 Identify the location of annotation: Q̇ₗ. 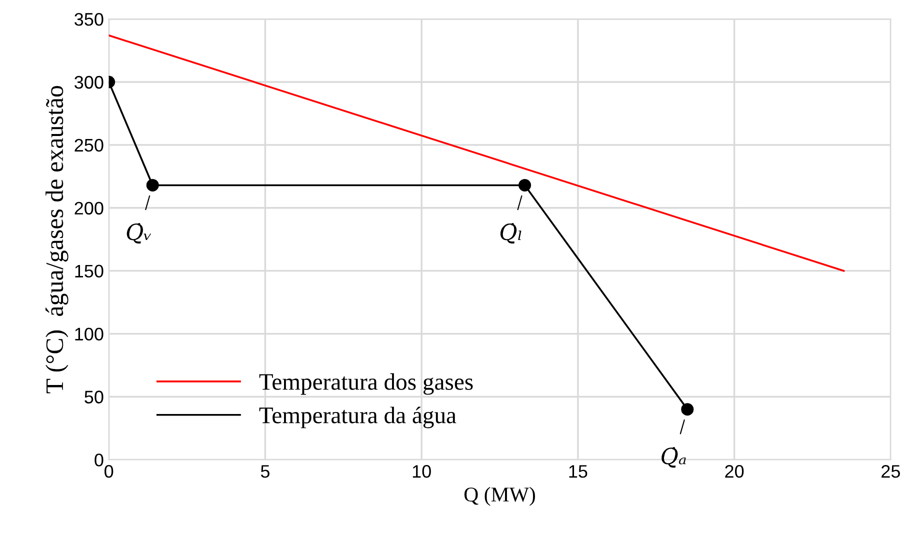
(511, 233).